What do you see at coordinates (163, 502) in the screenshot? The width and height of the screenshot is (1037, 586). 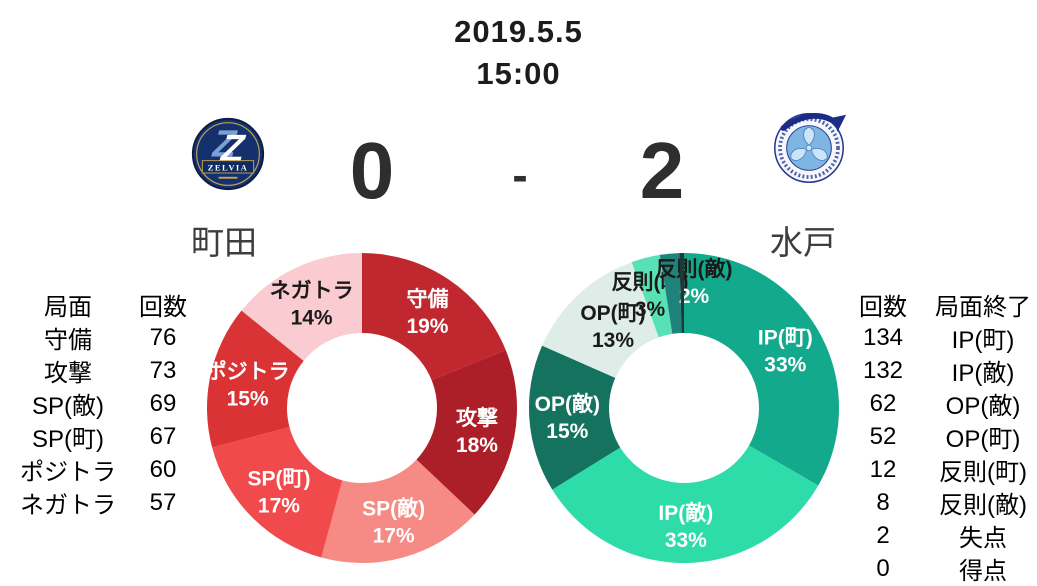 I see `table-cell: 57` at bounding box center [163, 502].